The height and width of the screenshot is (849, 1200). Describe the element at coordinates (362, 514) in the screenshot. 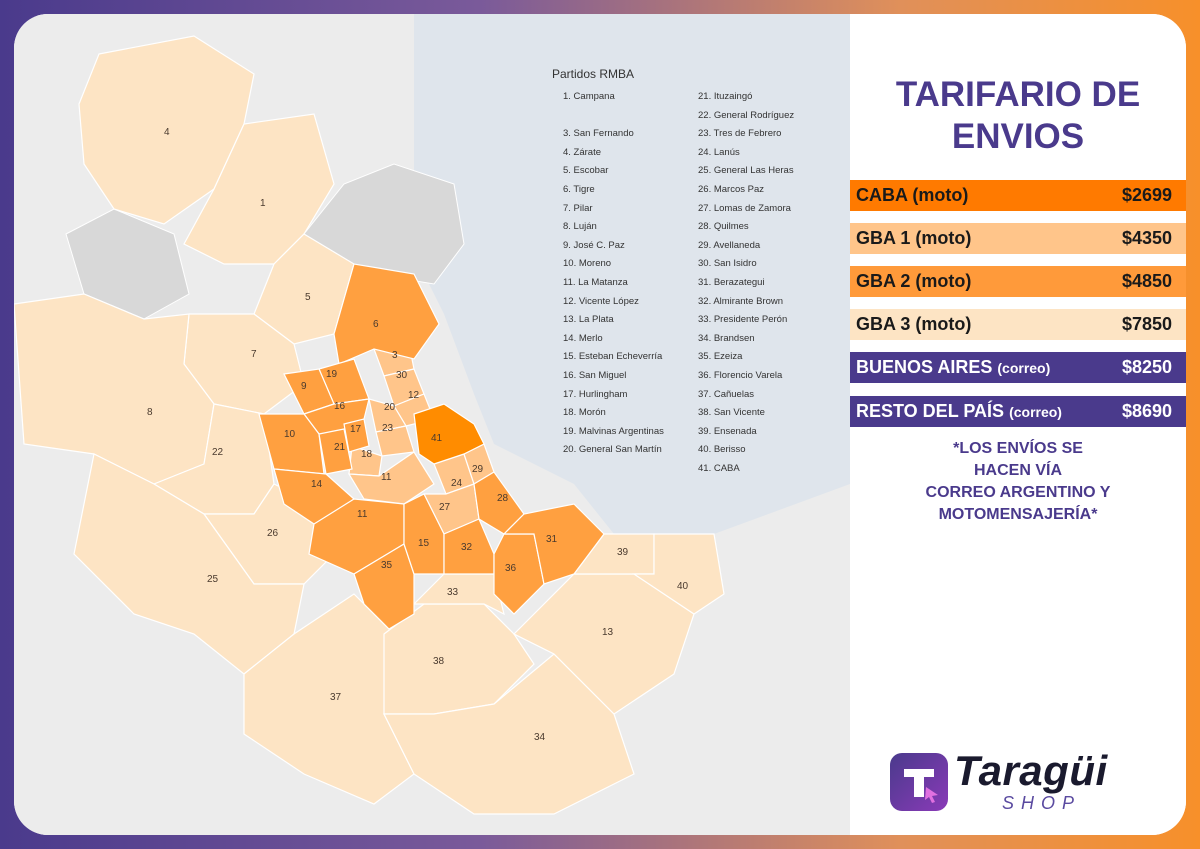

I see `label-11b: 11` at that location.